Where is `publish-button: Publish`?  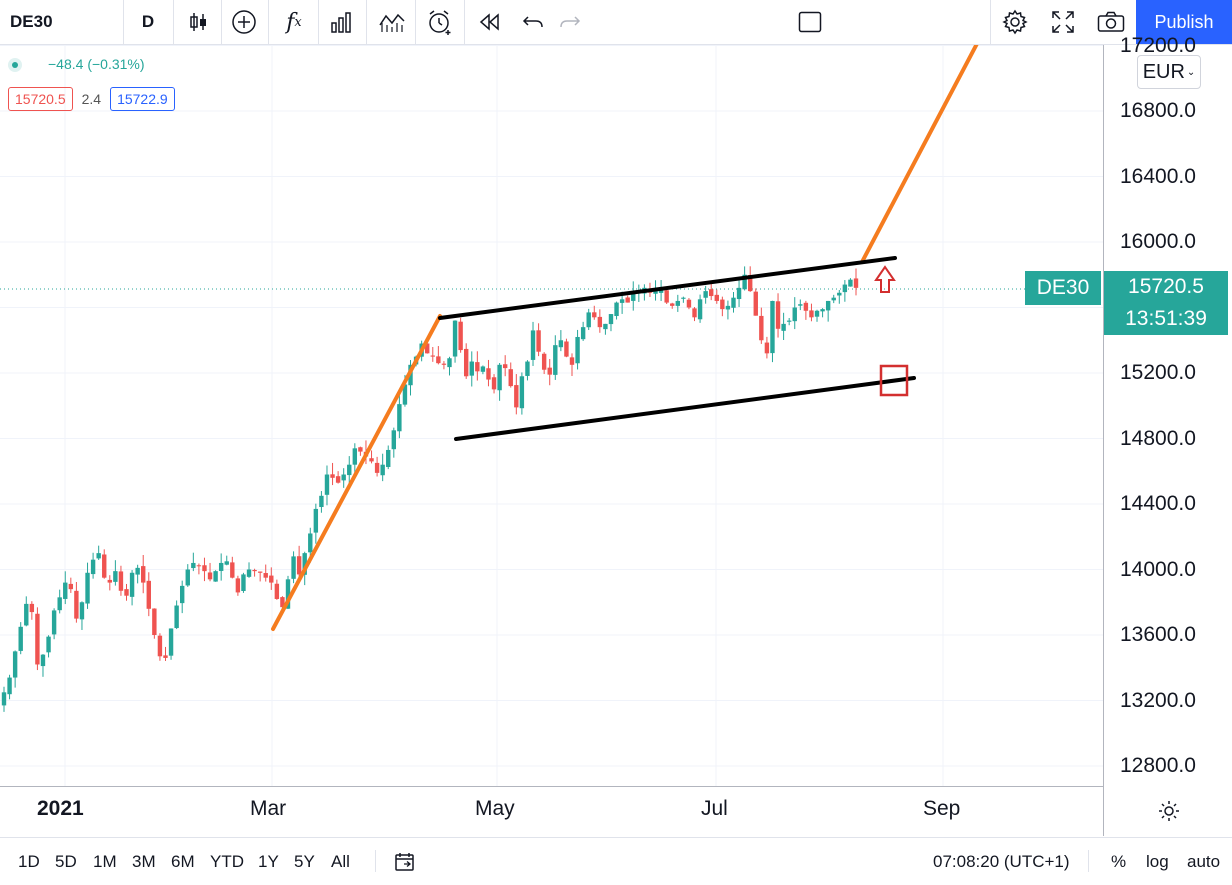
publish-button: Publish is located at coordinates (1184, 22).